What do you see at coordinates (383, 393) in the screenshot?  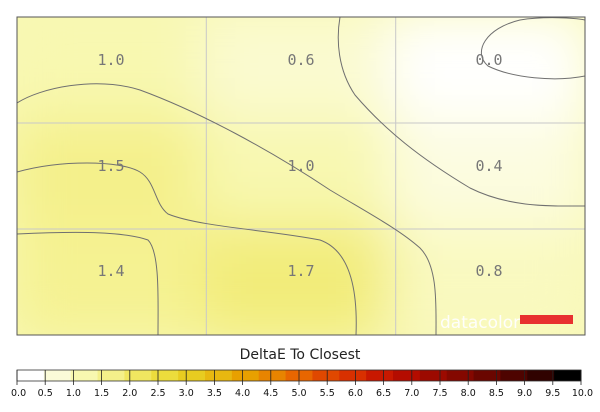 I see `colorbar-tick-label-13: 6.5` at bounding box center [383, 393].